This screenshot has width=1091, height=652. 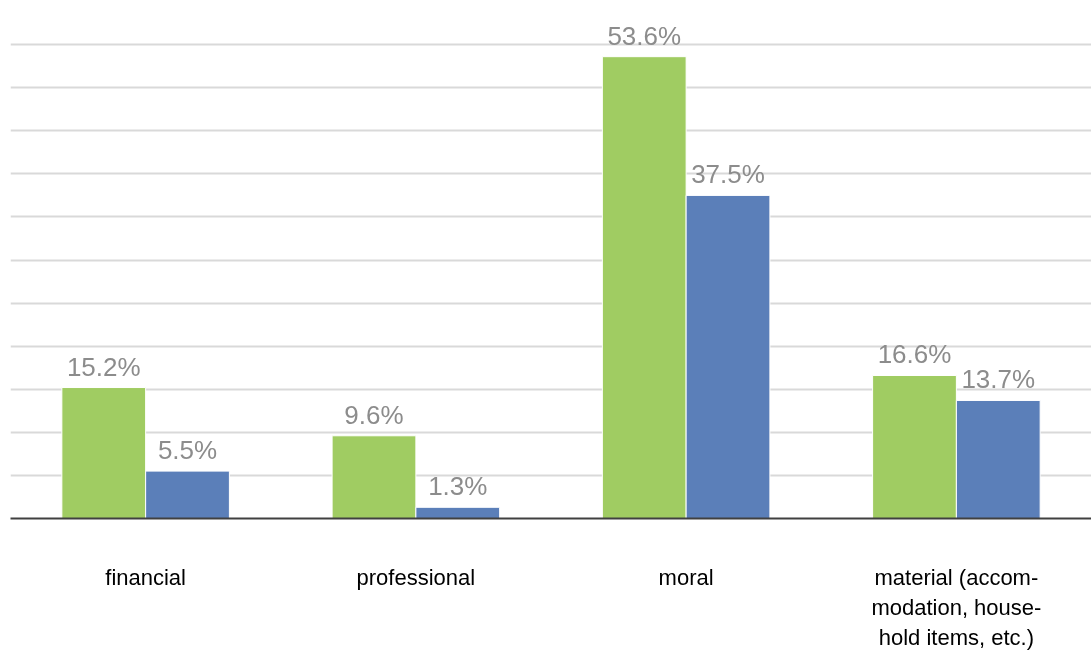 What do you see at coordinates (644, 35) in the screenshot?
I see `data-label: 53.6%` at bounding box center [644, 35].